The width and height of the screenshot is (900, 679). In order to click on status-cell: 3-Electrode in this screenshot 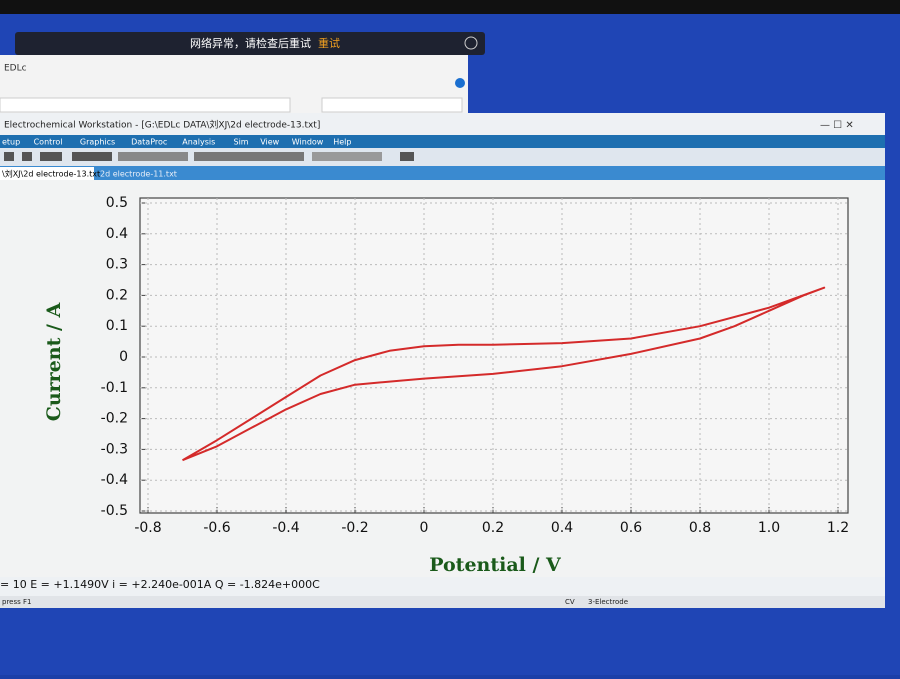, I will do `click(608, 602)`.